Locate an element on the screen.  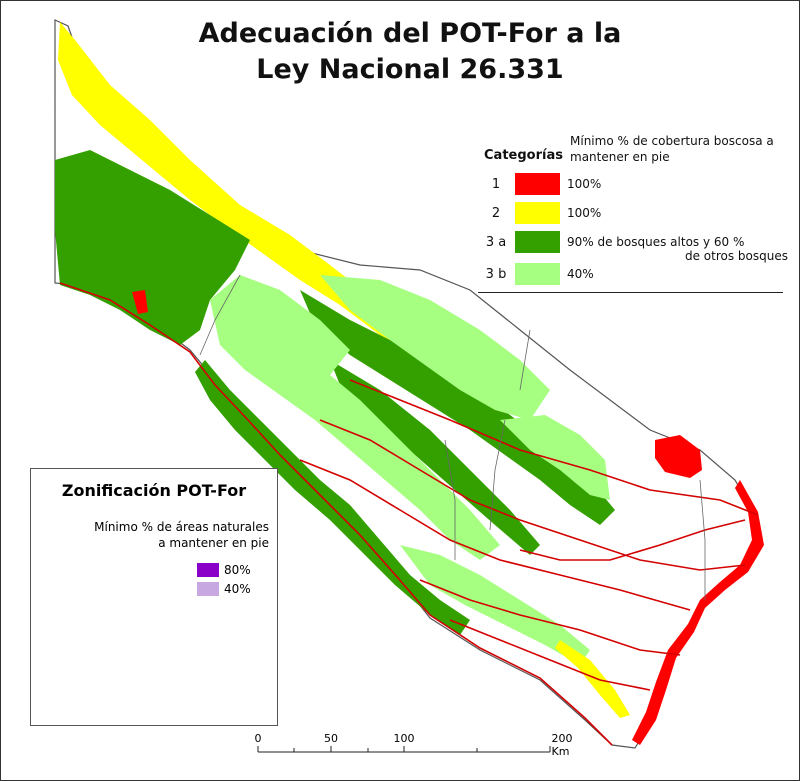
legend-row-cat1: 1 100% is located at coordinates (630, 186).